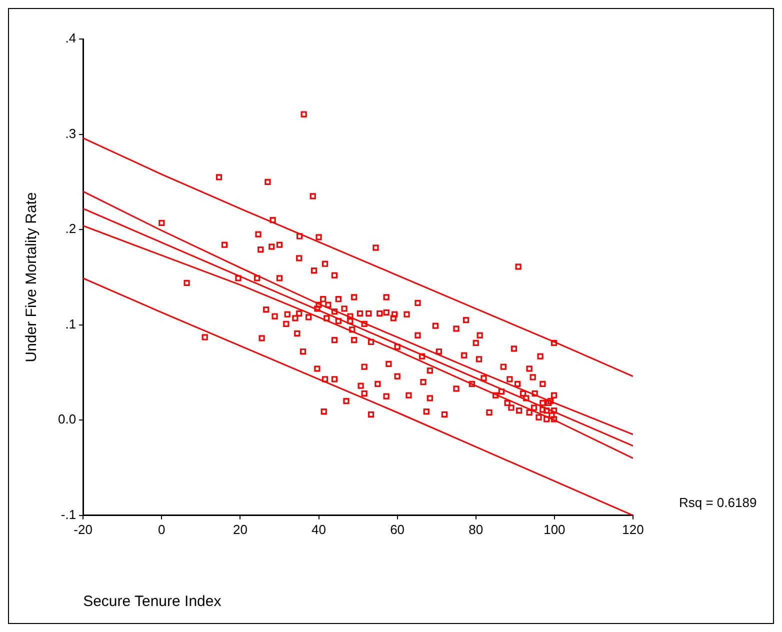 The height and width of the screenshot is (632, 782). I want to click on x-tick-label: 100, so click(555, 529).